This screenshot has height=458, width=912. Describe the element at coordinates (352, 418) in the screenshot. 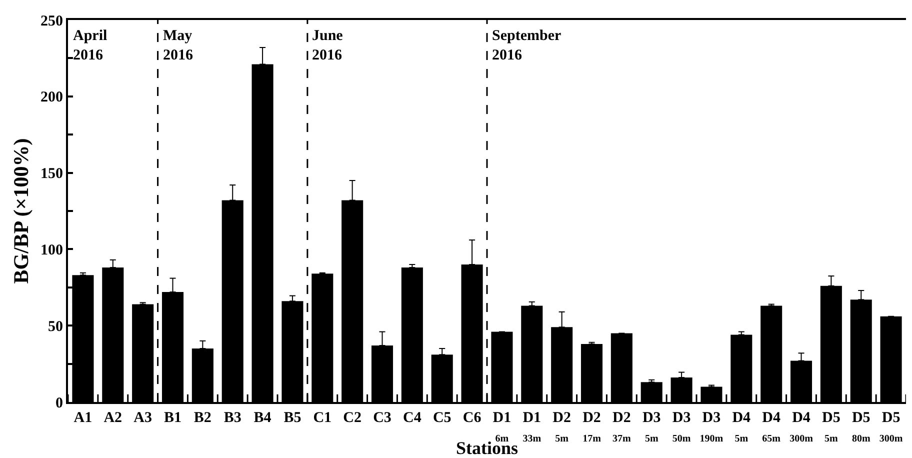

I see `x-tick-label: C2` at that location.